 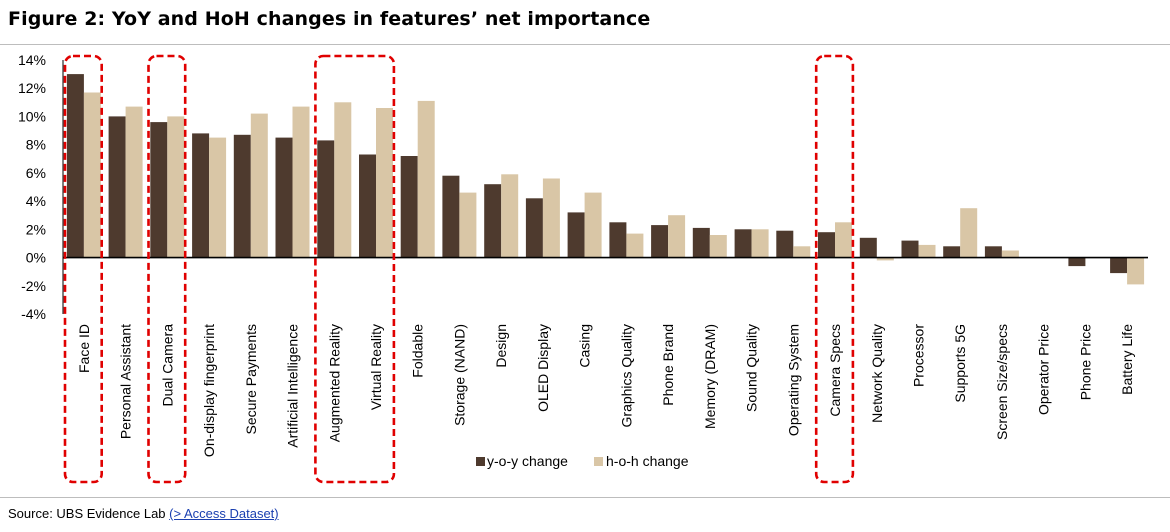 I want to click on category-label: Supports 5G, so click(x=960, y=363).